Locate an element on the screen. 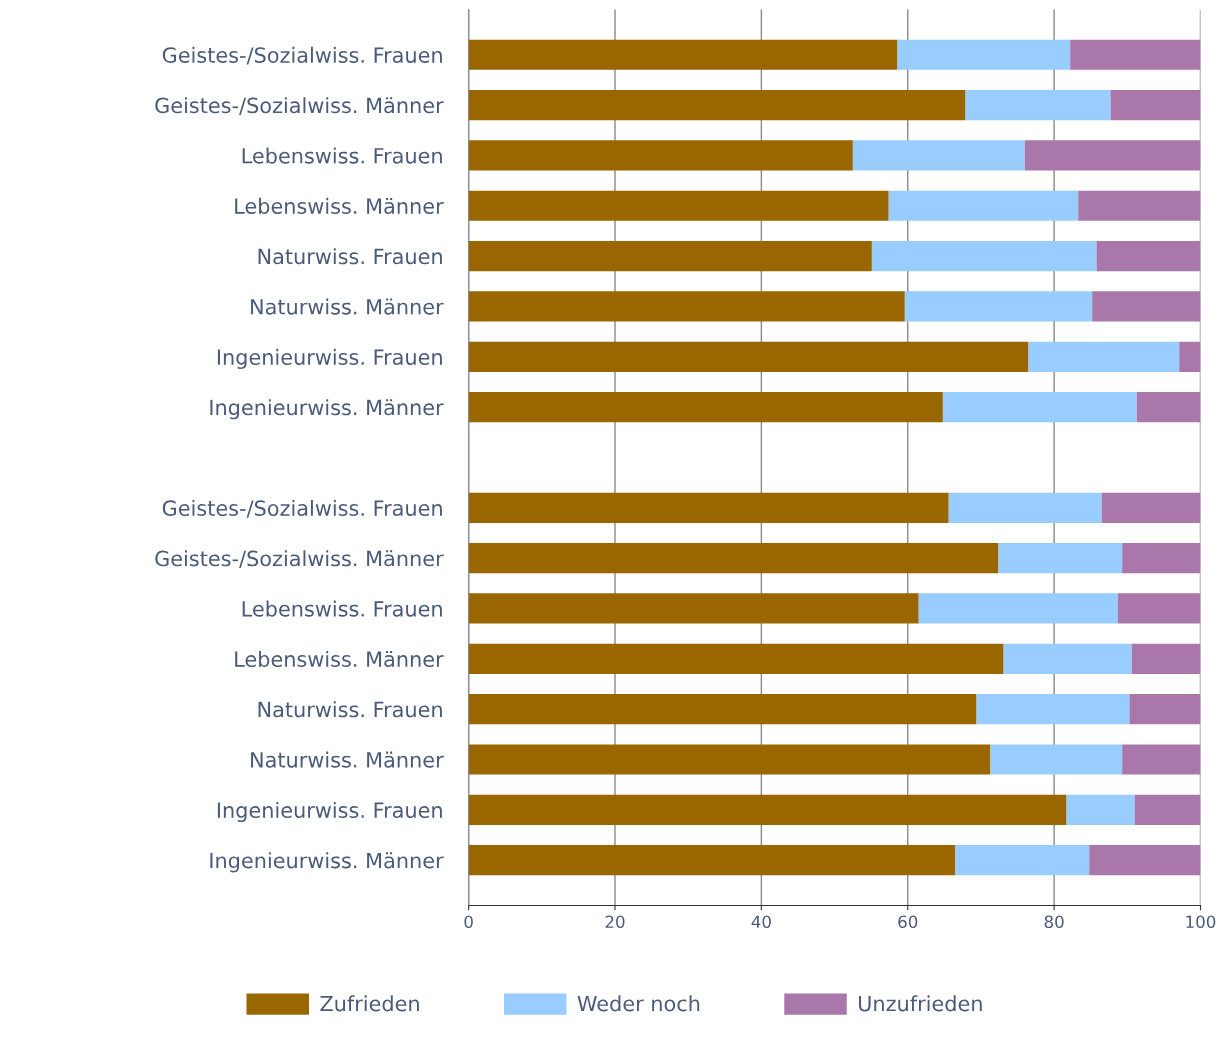 Image resolution: width=1230 pixels, height=1048 pixels. legend-label: Weder noch is located at coordinates (638, 1003).